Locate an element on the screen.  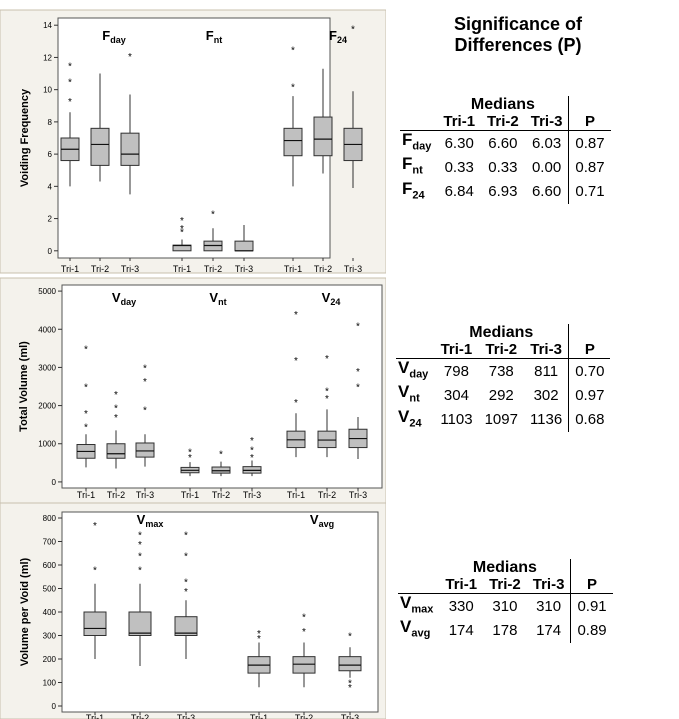
median-value: 1097 is located at coordinates (501, 420).